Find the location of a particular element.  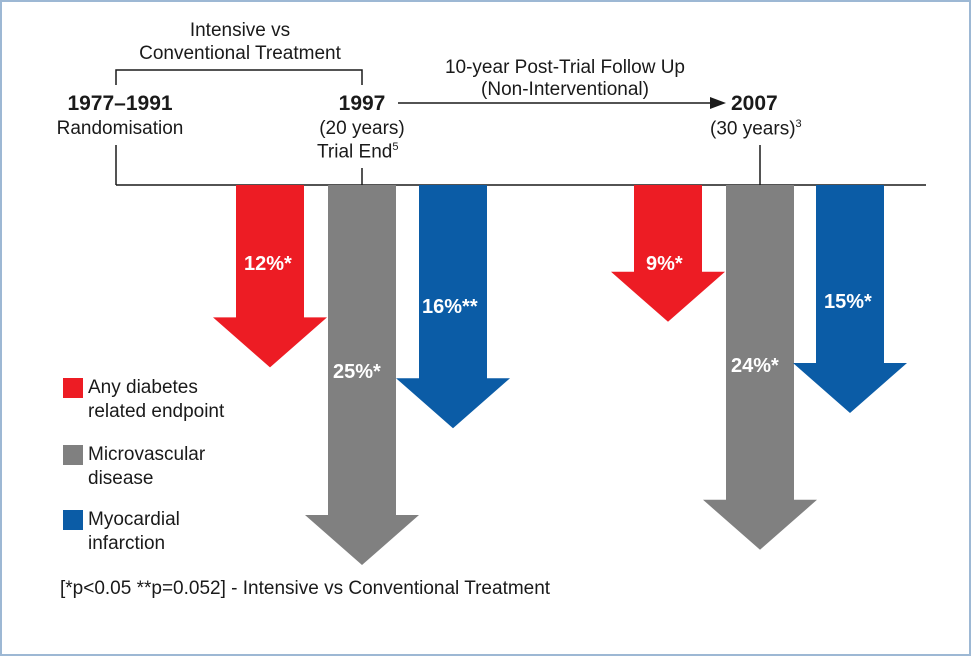

arrow-1997-mi is located at coordinates (453, 307).